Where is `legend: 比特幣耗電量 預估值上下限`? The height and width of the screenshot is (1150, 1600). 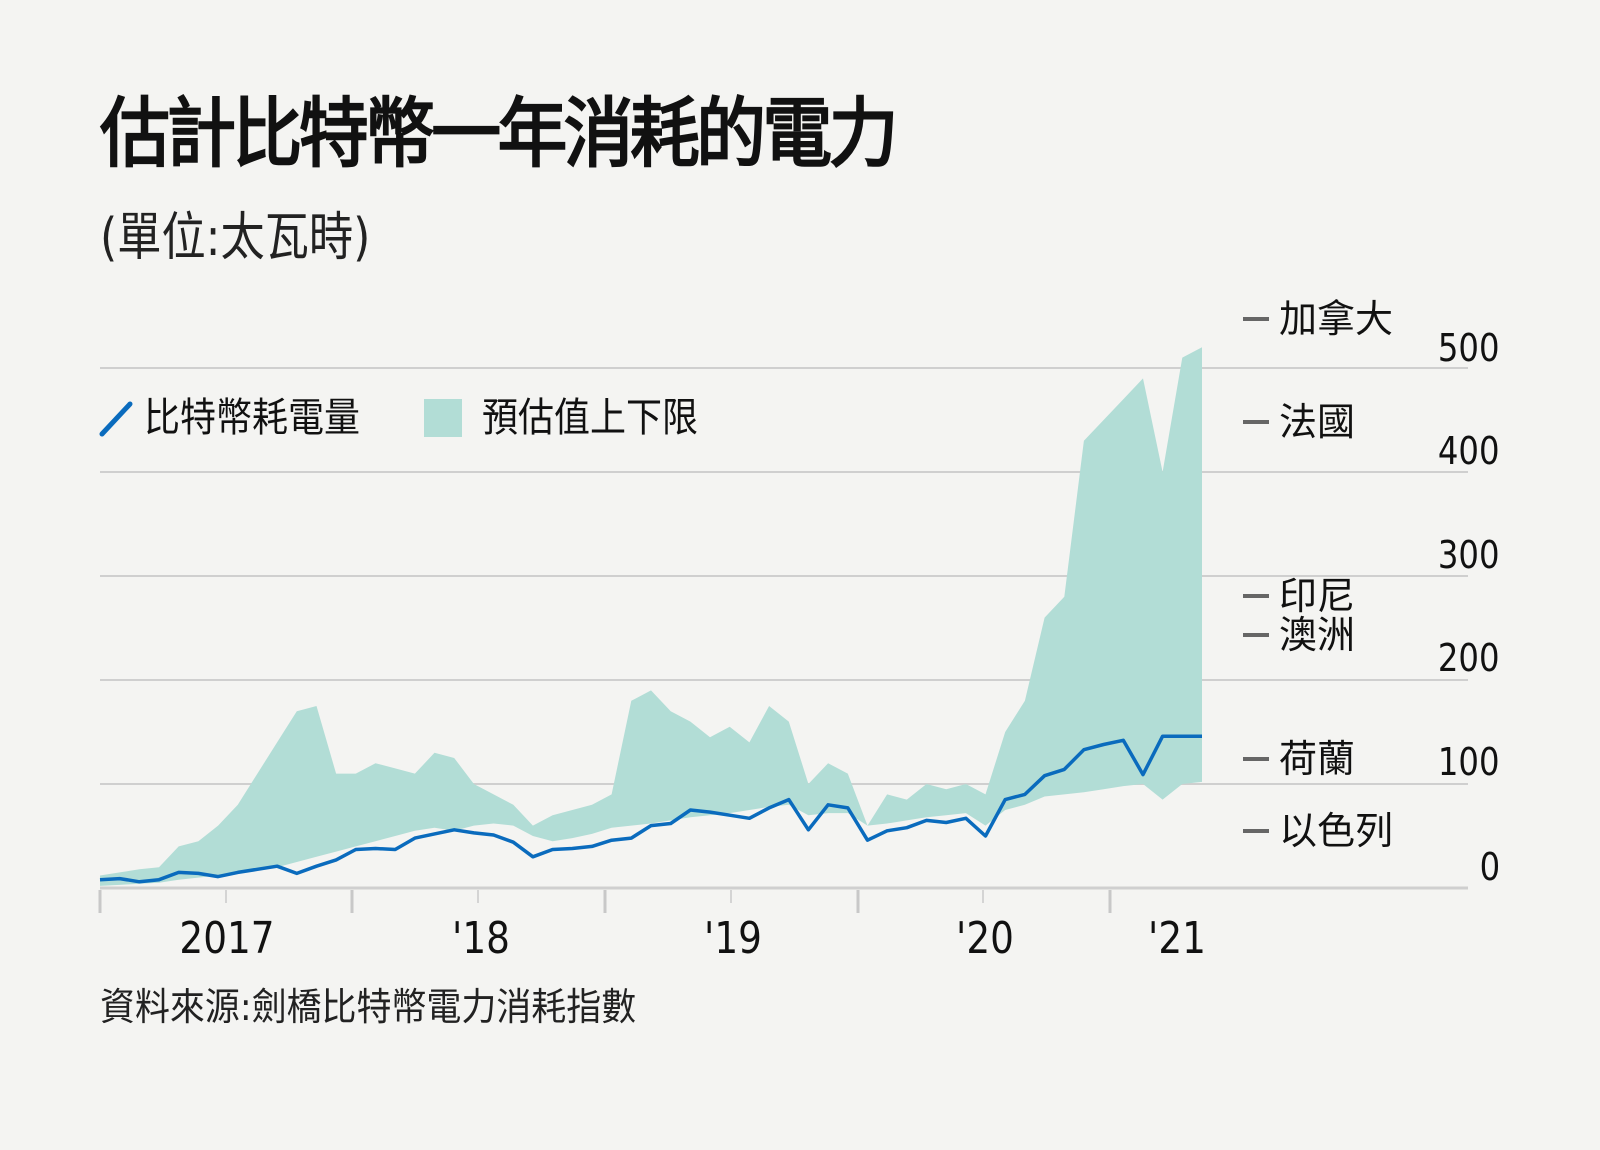 legend: 比特幣耗電量 預估值上下限 is located at coordinates (430, 418).